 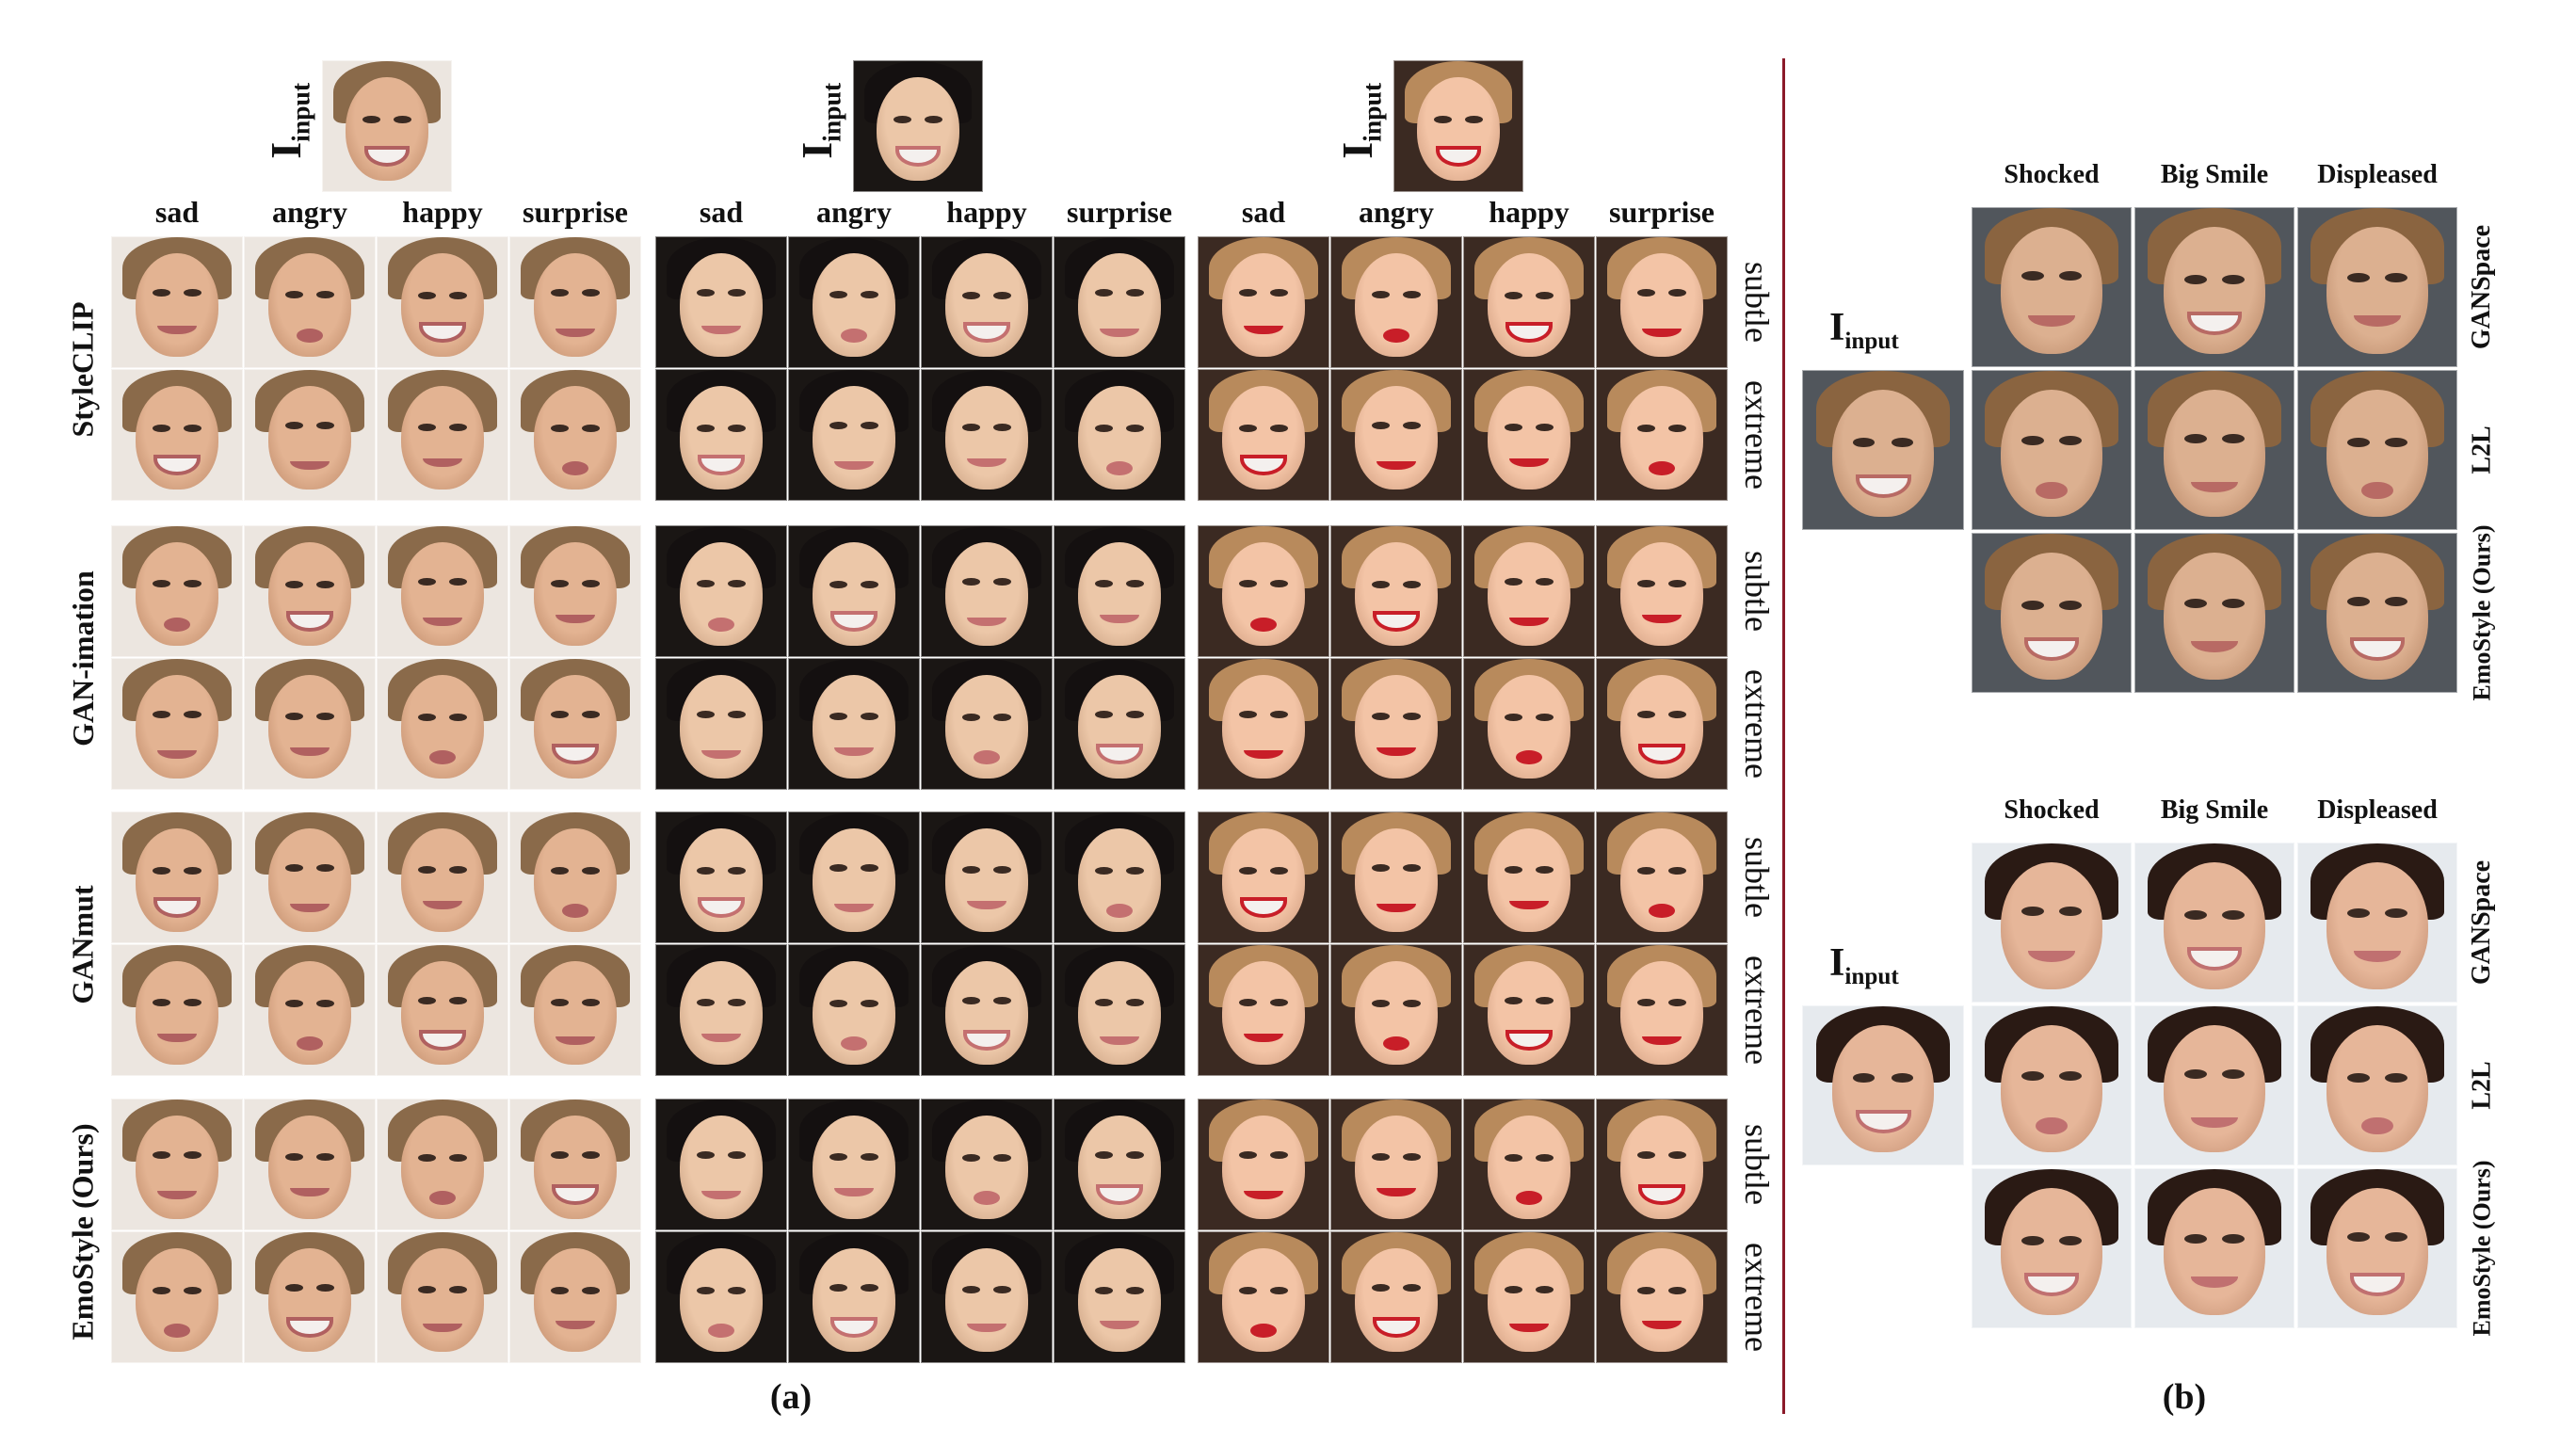 What do you see at coordinates (2184, 1397) in the screenshot?
I see `caption-b: (b)` at bounding box center [2184, 1397].